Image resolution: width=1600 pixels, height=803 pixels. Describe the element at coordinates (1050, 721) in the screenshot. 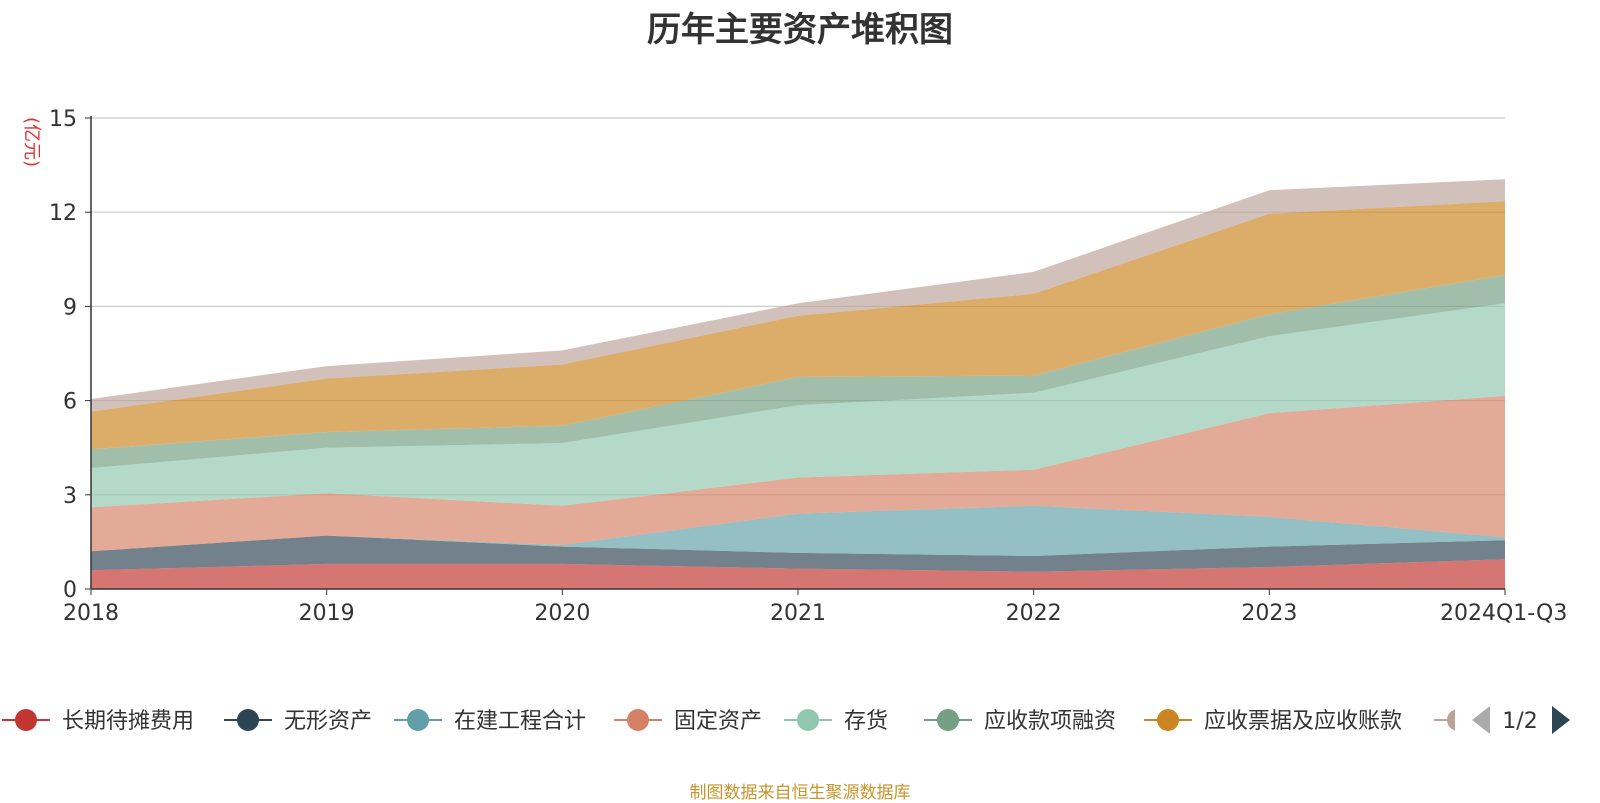

I see `legend-label: 应收款项融资` at that location.